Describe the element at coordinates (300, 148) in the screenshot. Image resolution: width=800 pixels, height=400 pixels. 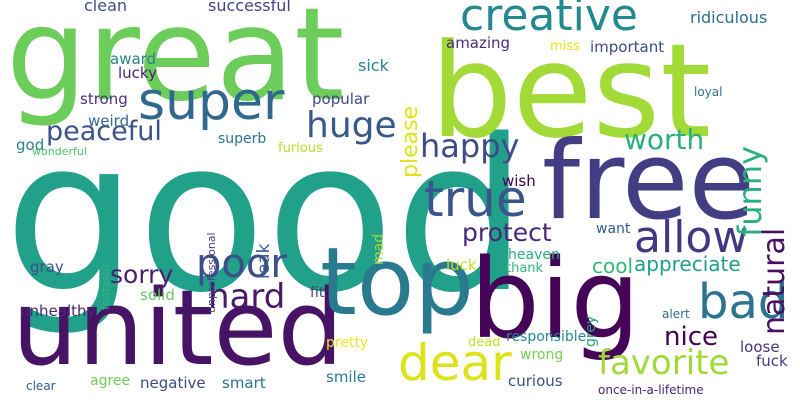
I see `word-furious: furious` at that location.